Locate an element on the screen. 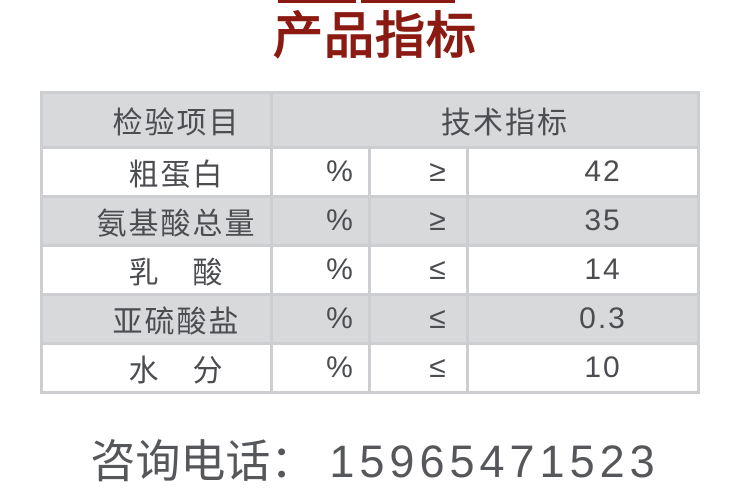  table-row: 氨基酸总量 % ≥ 35 is located at coordinates (370, 221).